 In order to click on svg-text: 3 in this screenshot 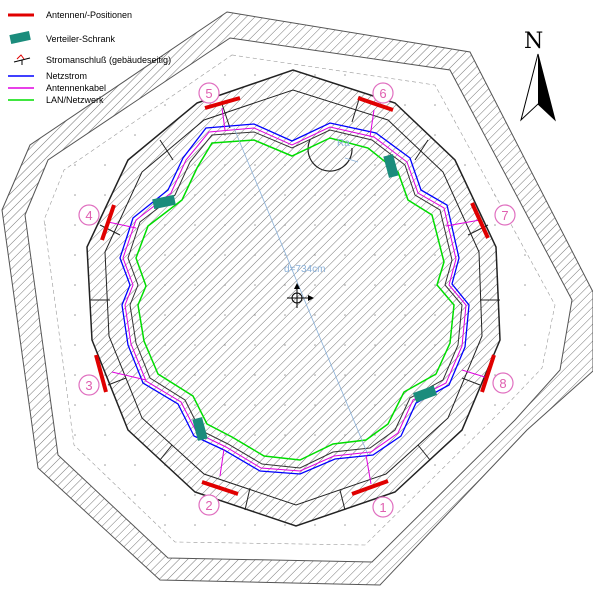, I will do `click(88, 385)`.